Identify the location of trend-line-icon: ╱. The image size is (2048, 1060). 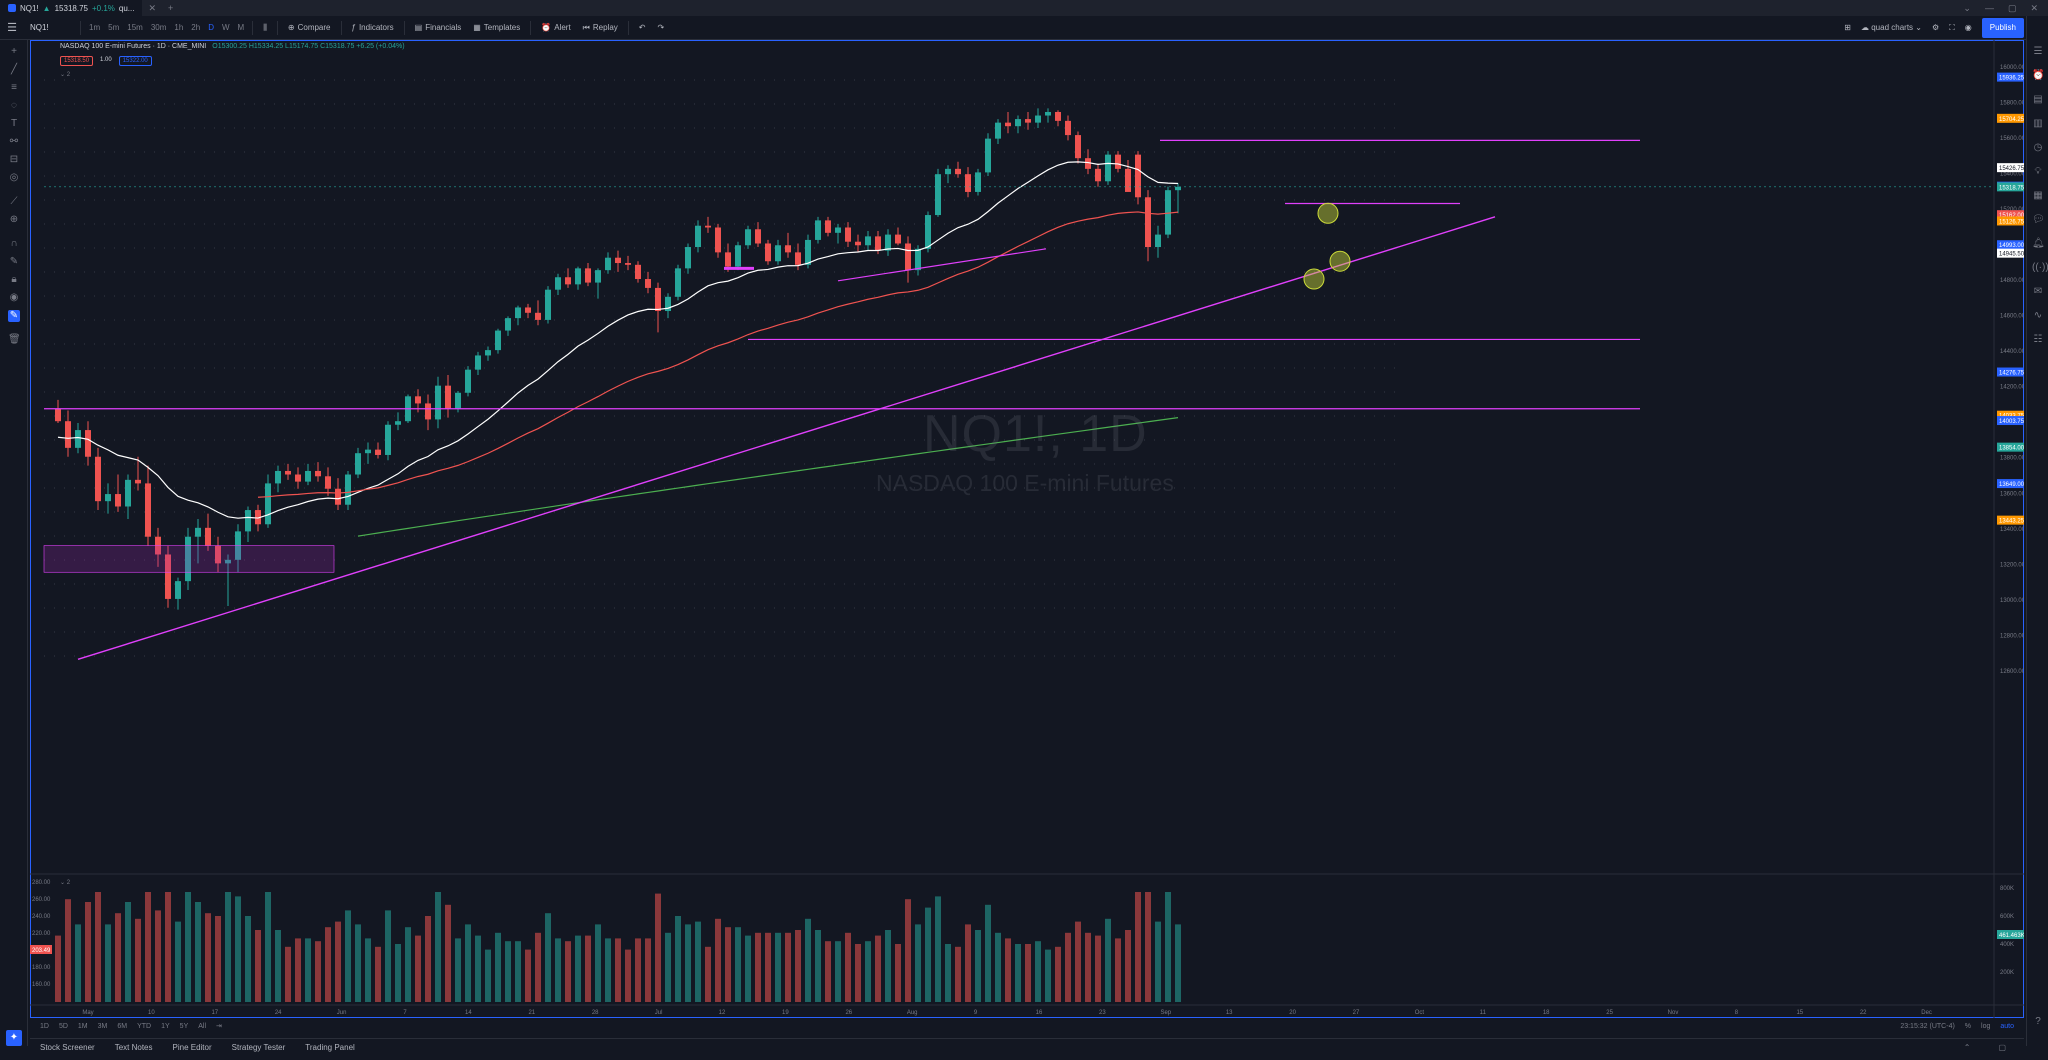
(14, 69).